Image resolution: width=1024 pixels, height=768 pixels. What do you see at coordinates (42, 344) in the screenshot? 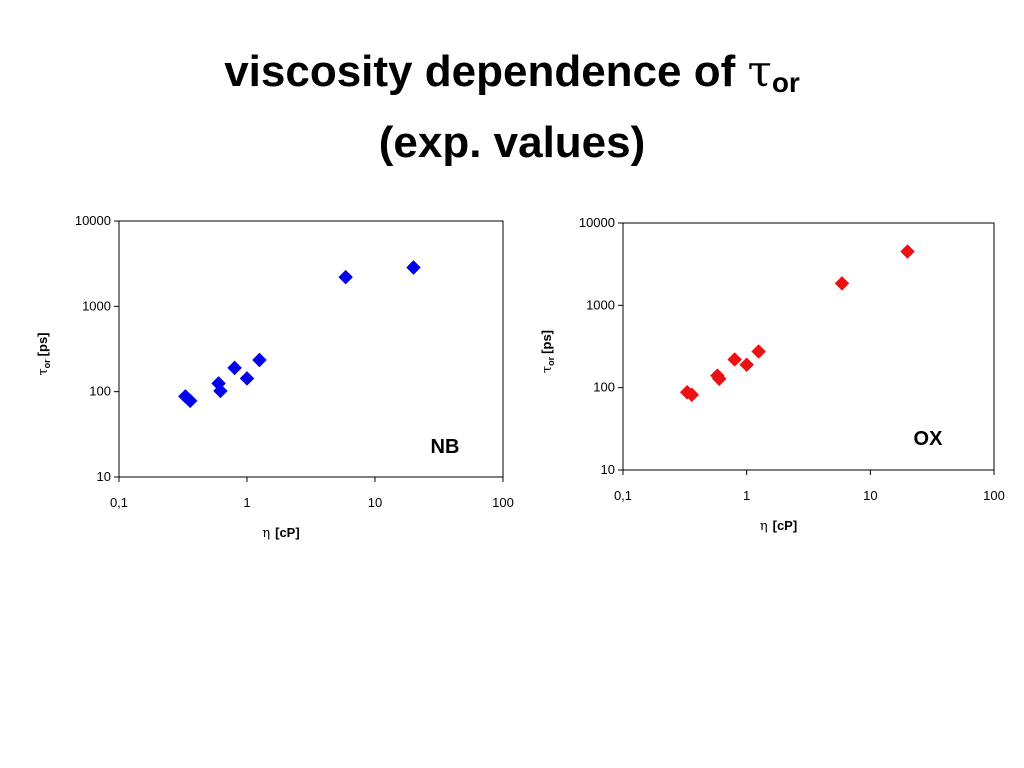
I see `nb-y-axis-unit: [ps]` at bounding box center [42, 344].